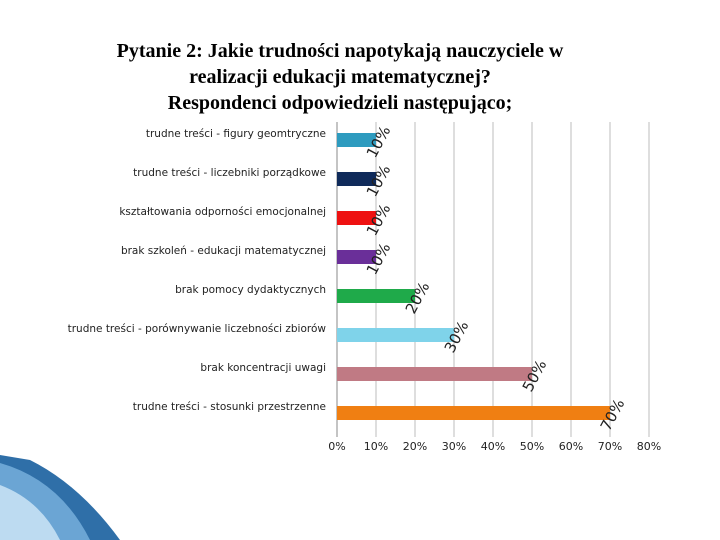  Describe the element at coordinates (340, 103) in the screenshot. I see `title-line-3: Respondenci odpowiedzieli następująco;` at that location.